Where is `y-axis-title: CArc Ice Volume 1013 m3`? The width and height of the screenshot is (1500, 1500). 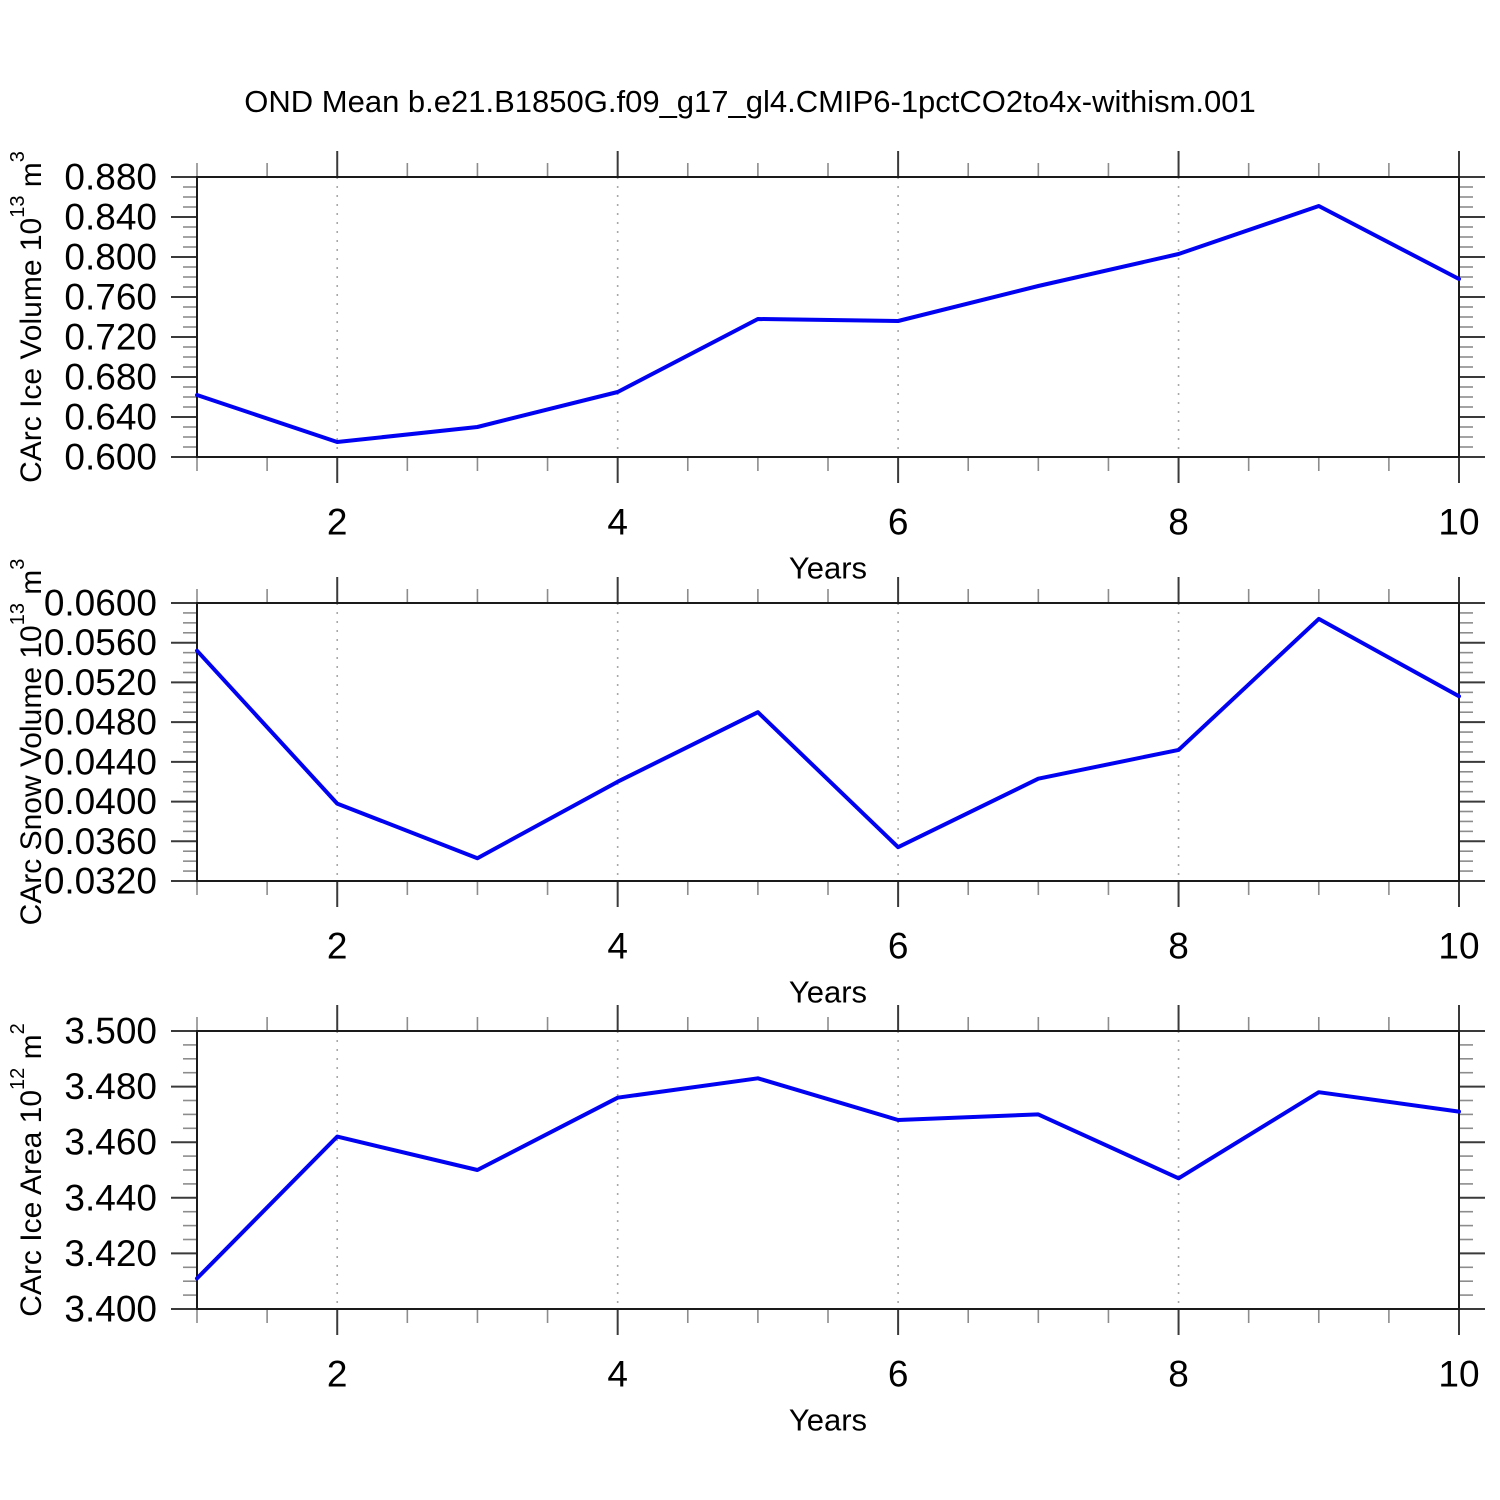
y-axis-title: CArc Ice Volume 1013 m3 is located at coordinates (27, 317).